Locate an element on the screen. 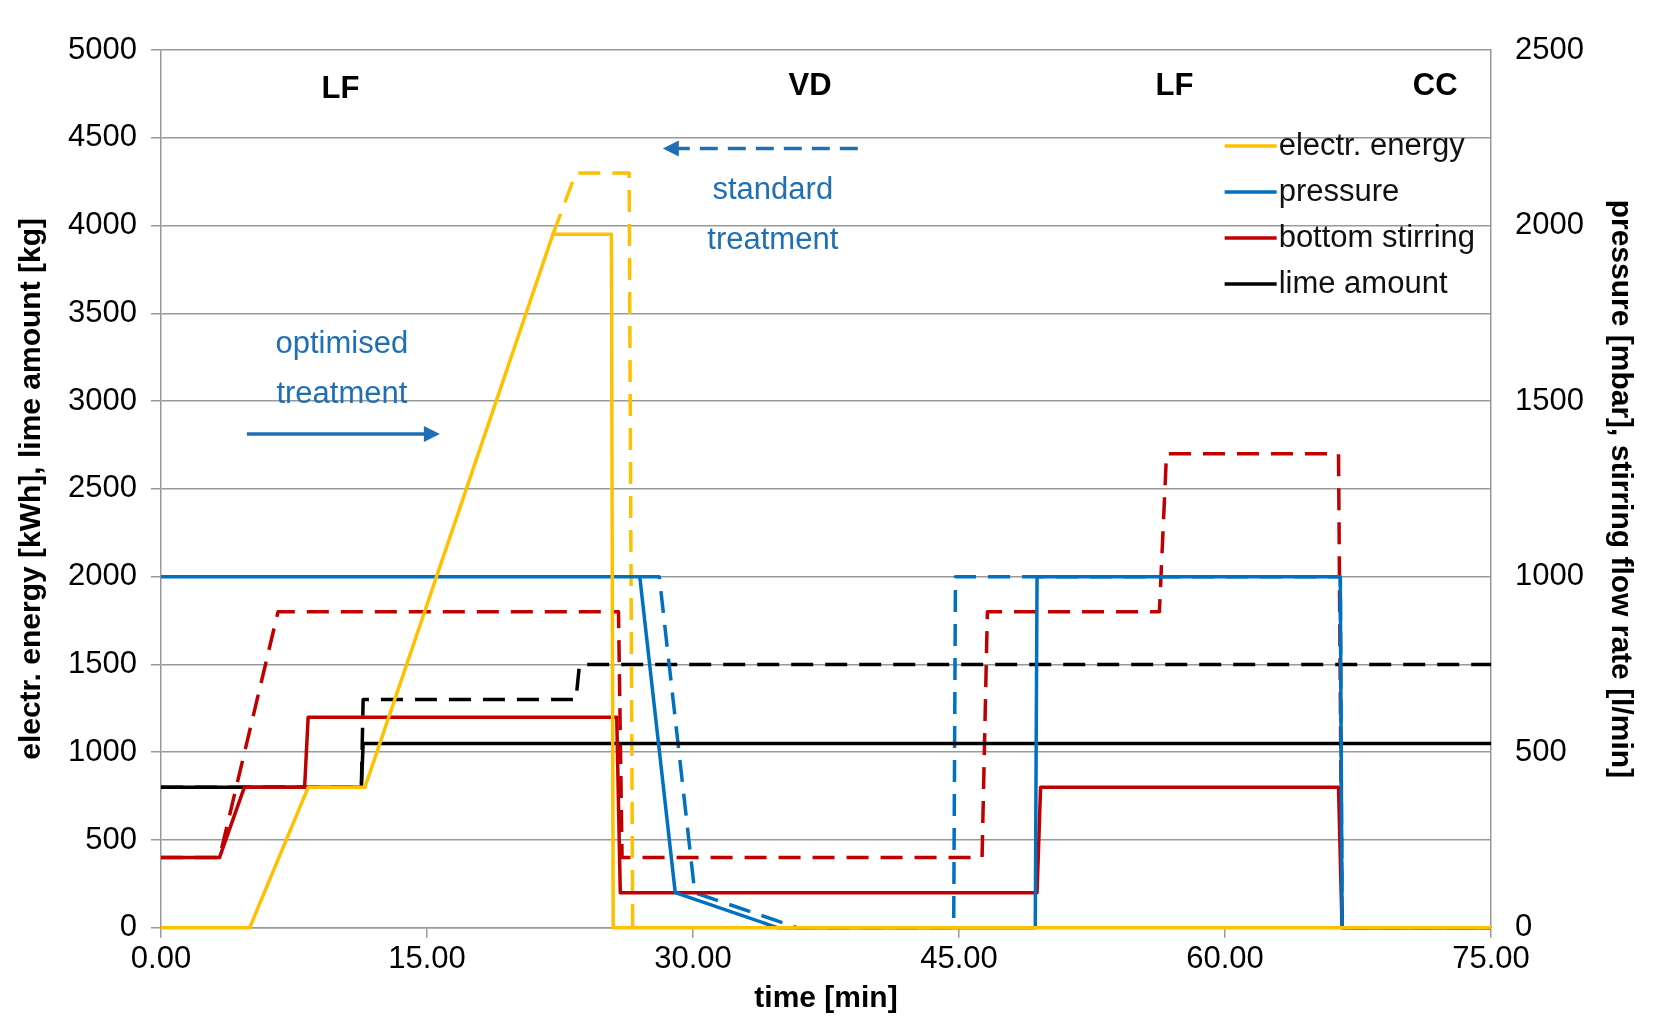 The width and height of the screenshot is (1656, 1017). legend-label: electr. energy is located at coordinates (1372, 144).